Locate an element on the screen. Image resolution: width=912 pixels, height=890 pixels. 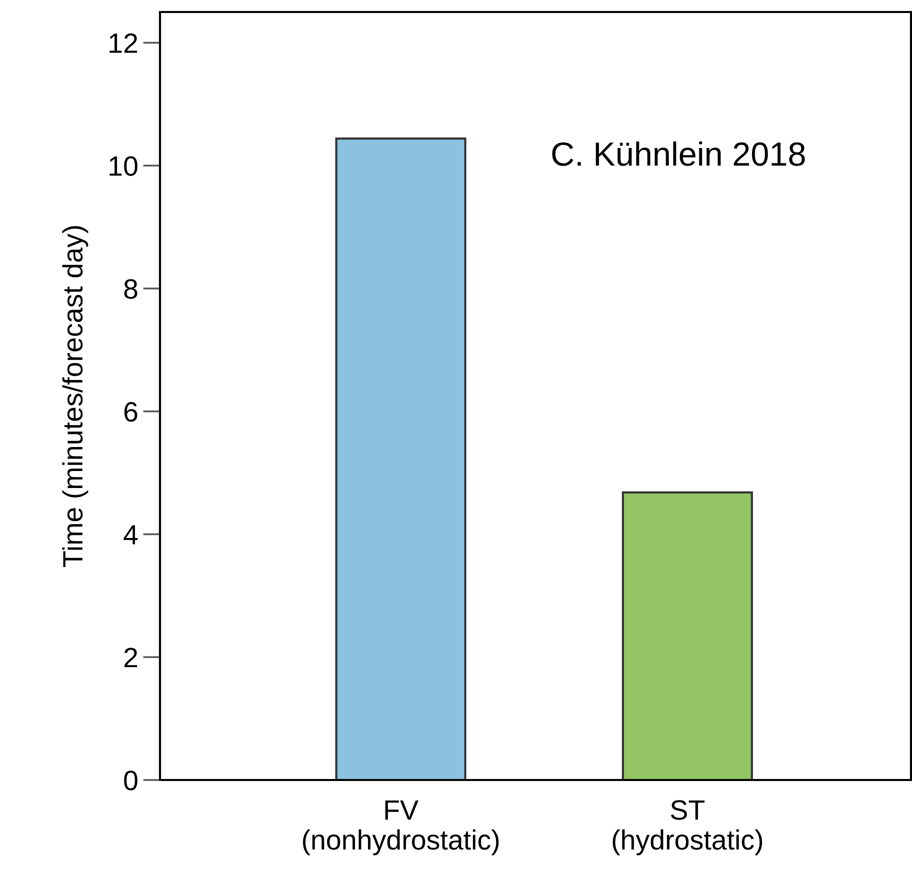
y-axis-title: Time (minutes/forecast day) is located at coordinates (75, 396).